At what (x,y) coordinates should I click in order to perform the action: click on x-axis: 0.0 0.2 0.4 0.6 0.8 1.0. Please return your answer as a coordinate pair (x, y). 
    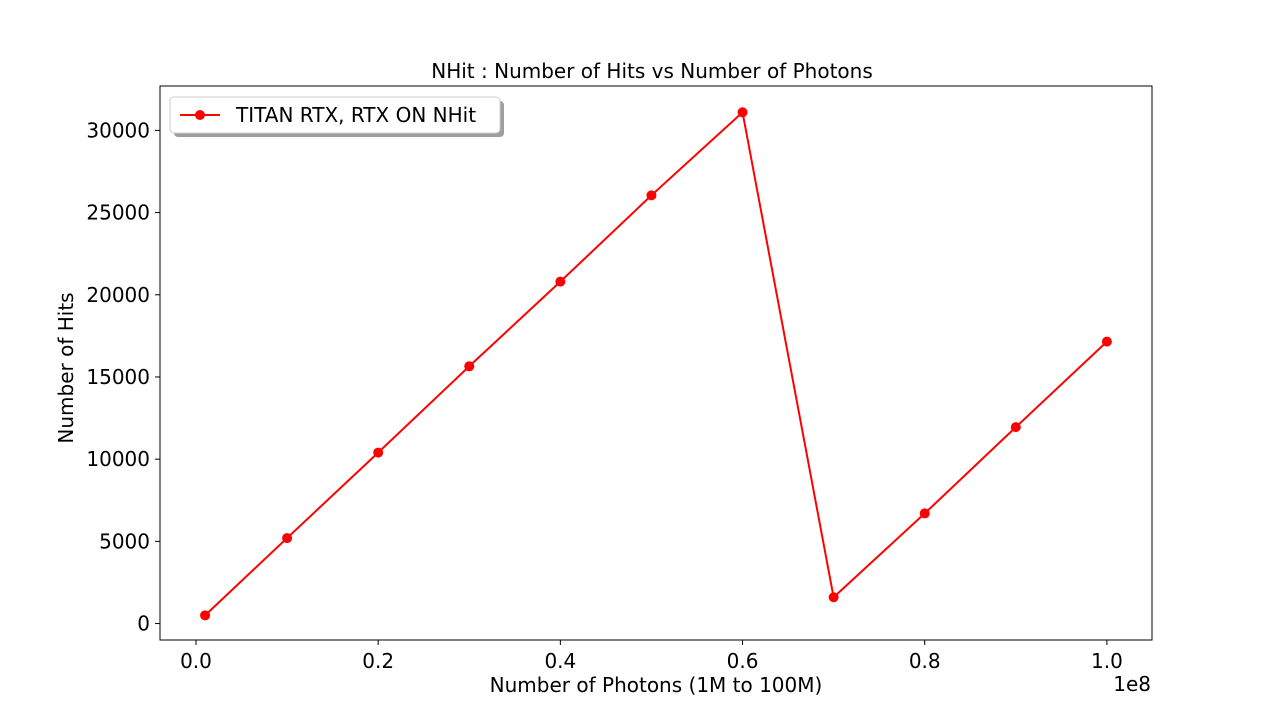
    Looking at the image, I should click on (651, 656).